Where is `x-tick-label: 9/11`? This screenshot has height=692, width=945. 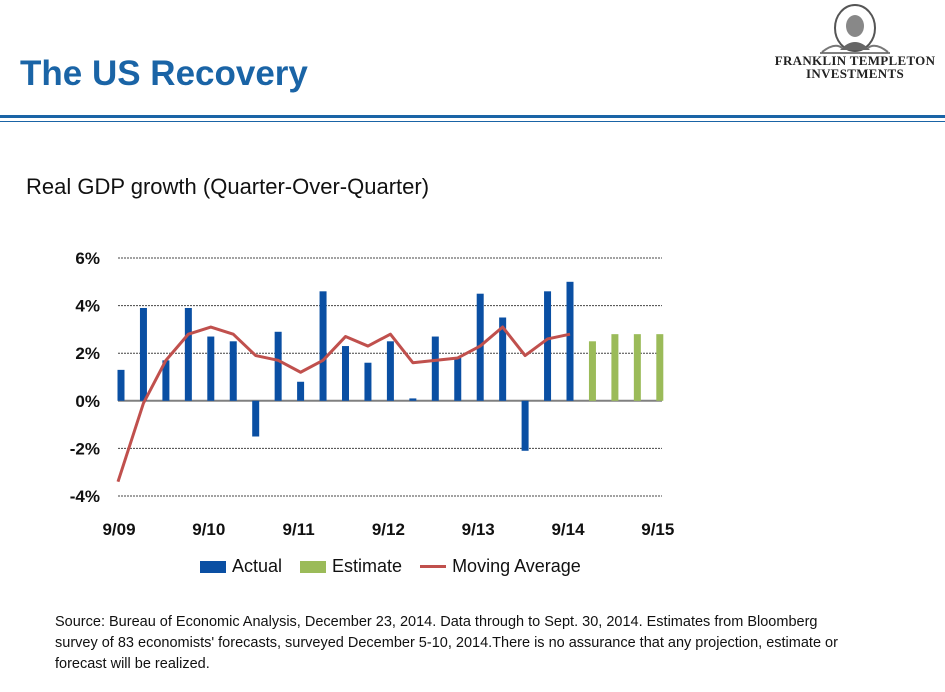
x-tick-label: 9/11 is located at coordinates (299, 529).